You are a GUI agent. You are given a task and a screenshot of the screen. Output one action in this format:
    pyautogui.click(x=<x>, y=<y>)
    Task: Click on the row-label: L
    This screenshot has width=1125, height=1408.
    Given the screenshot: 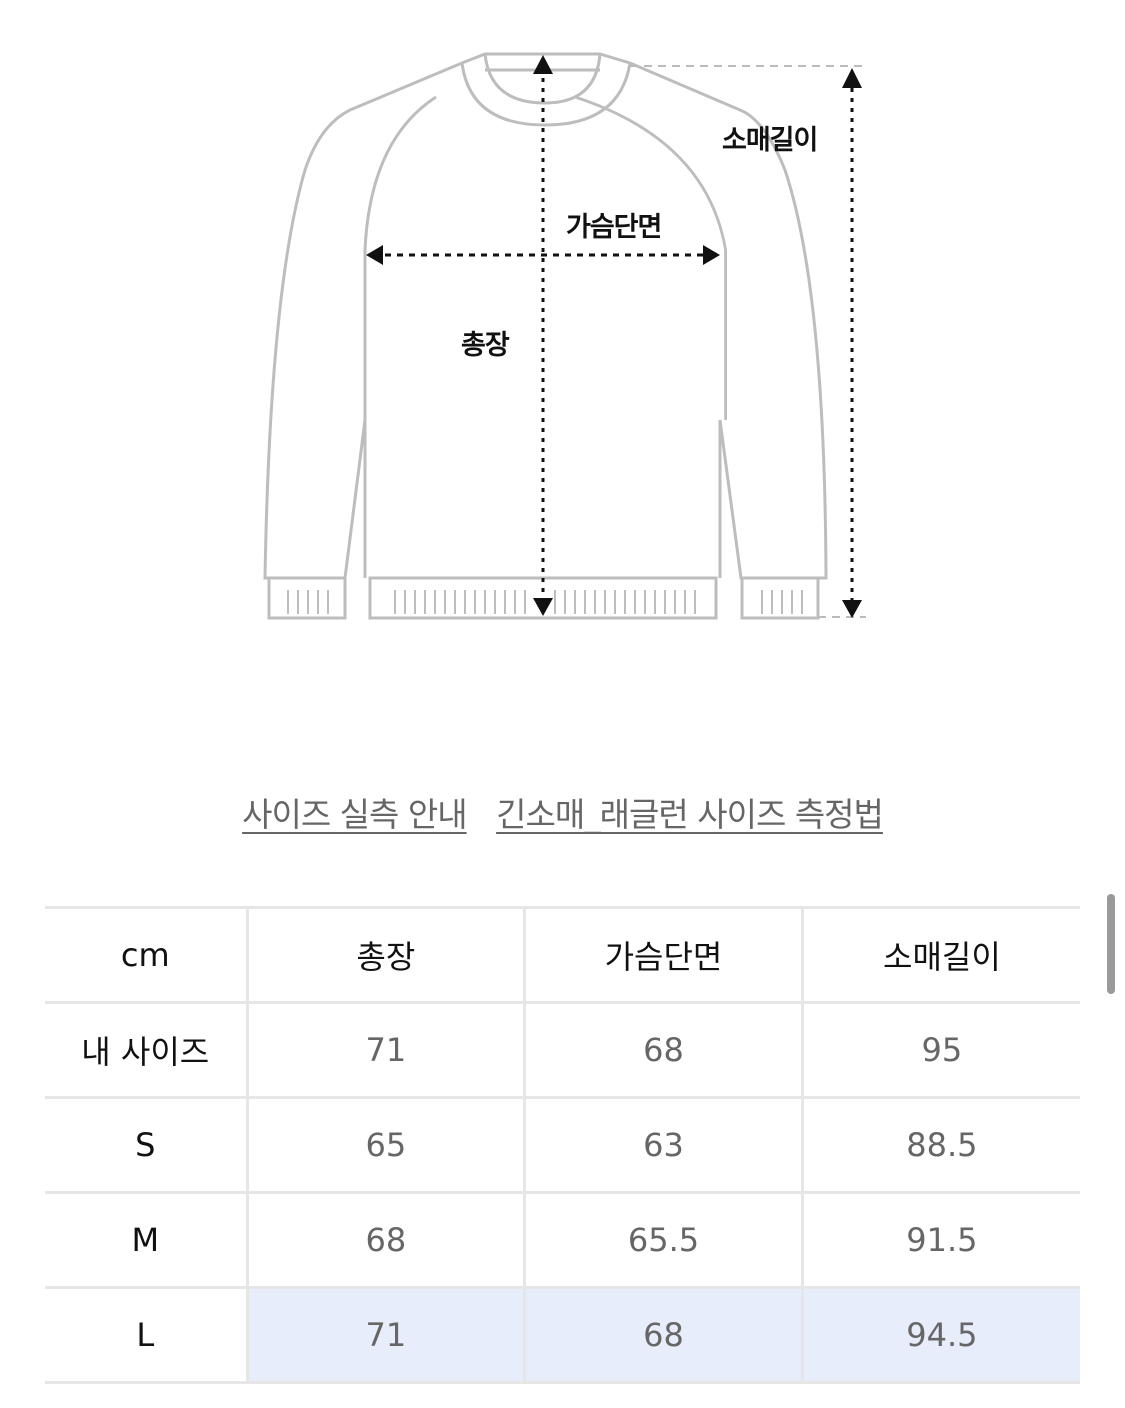 What is the action you would take?
    pyautogui.click(x=146, y=1335)
    